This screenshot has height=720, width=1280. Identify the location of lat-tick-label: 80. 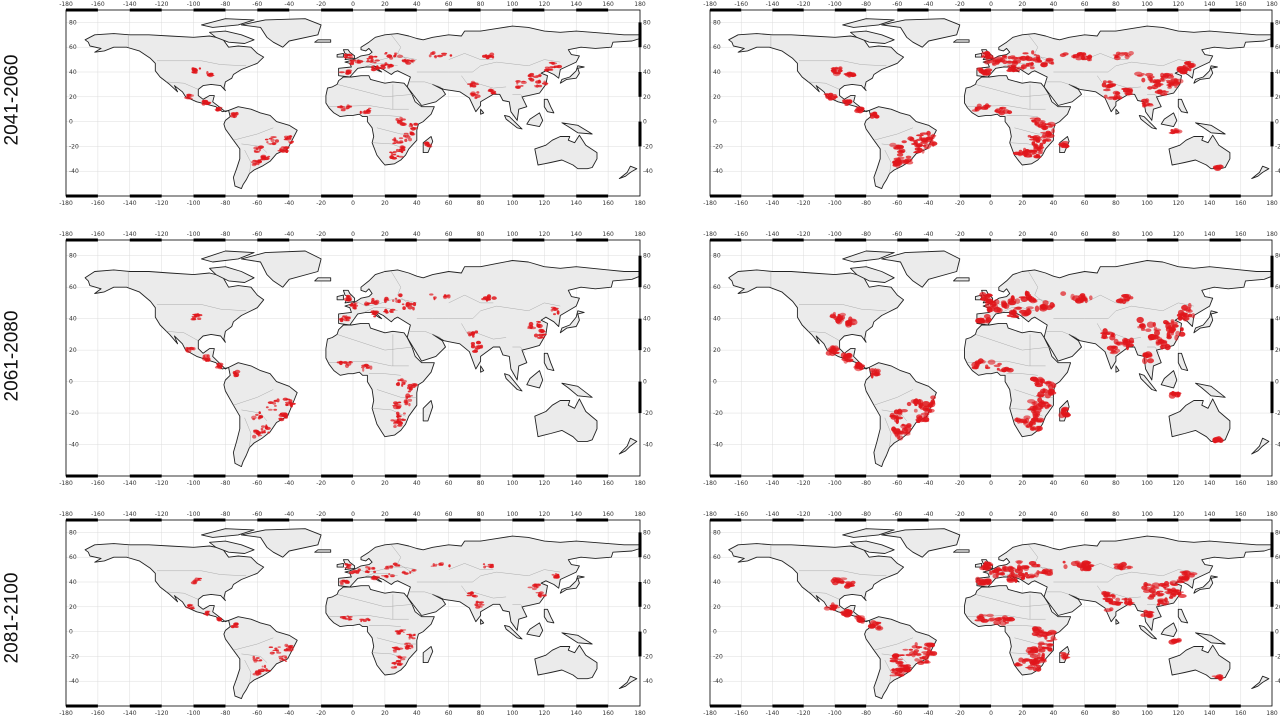
(717, 22).